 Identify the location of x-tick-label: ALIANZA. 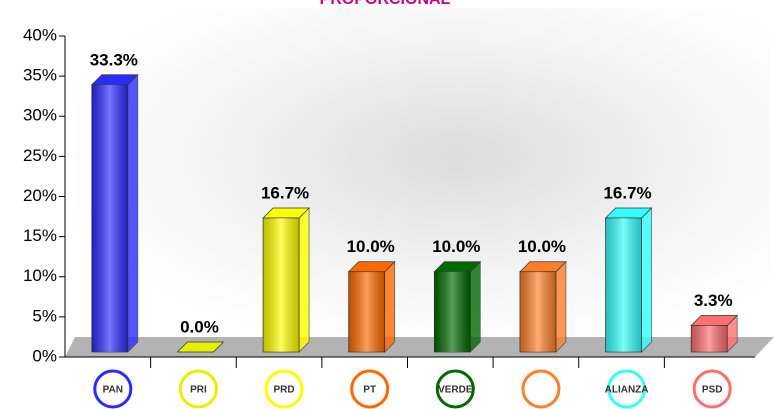
(627, 390).